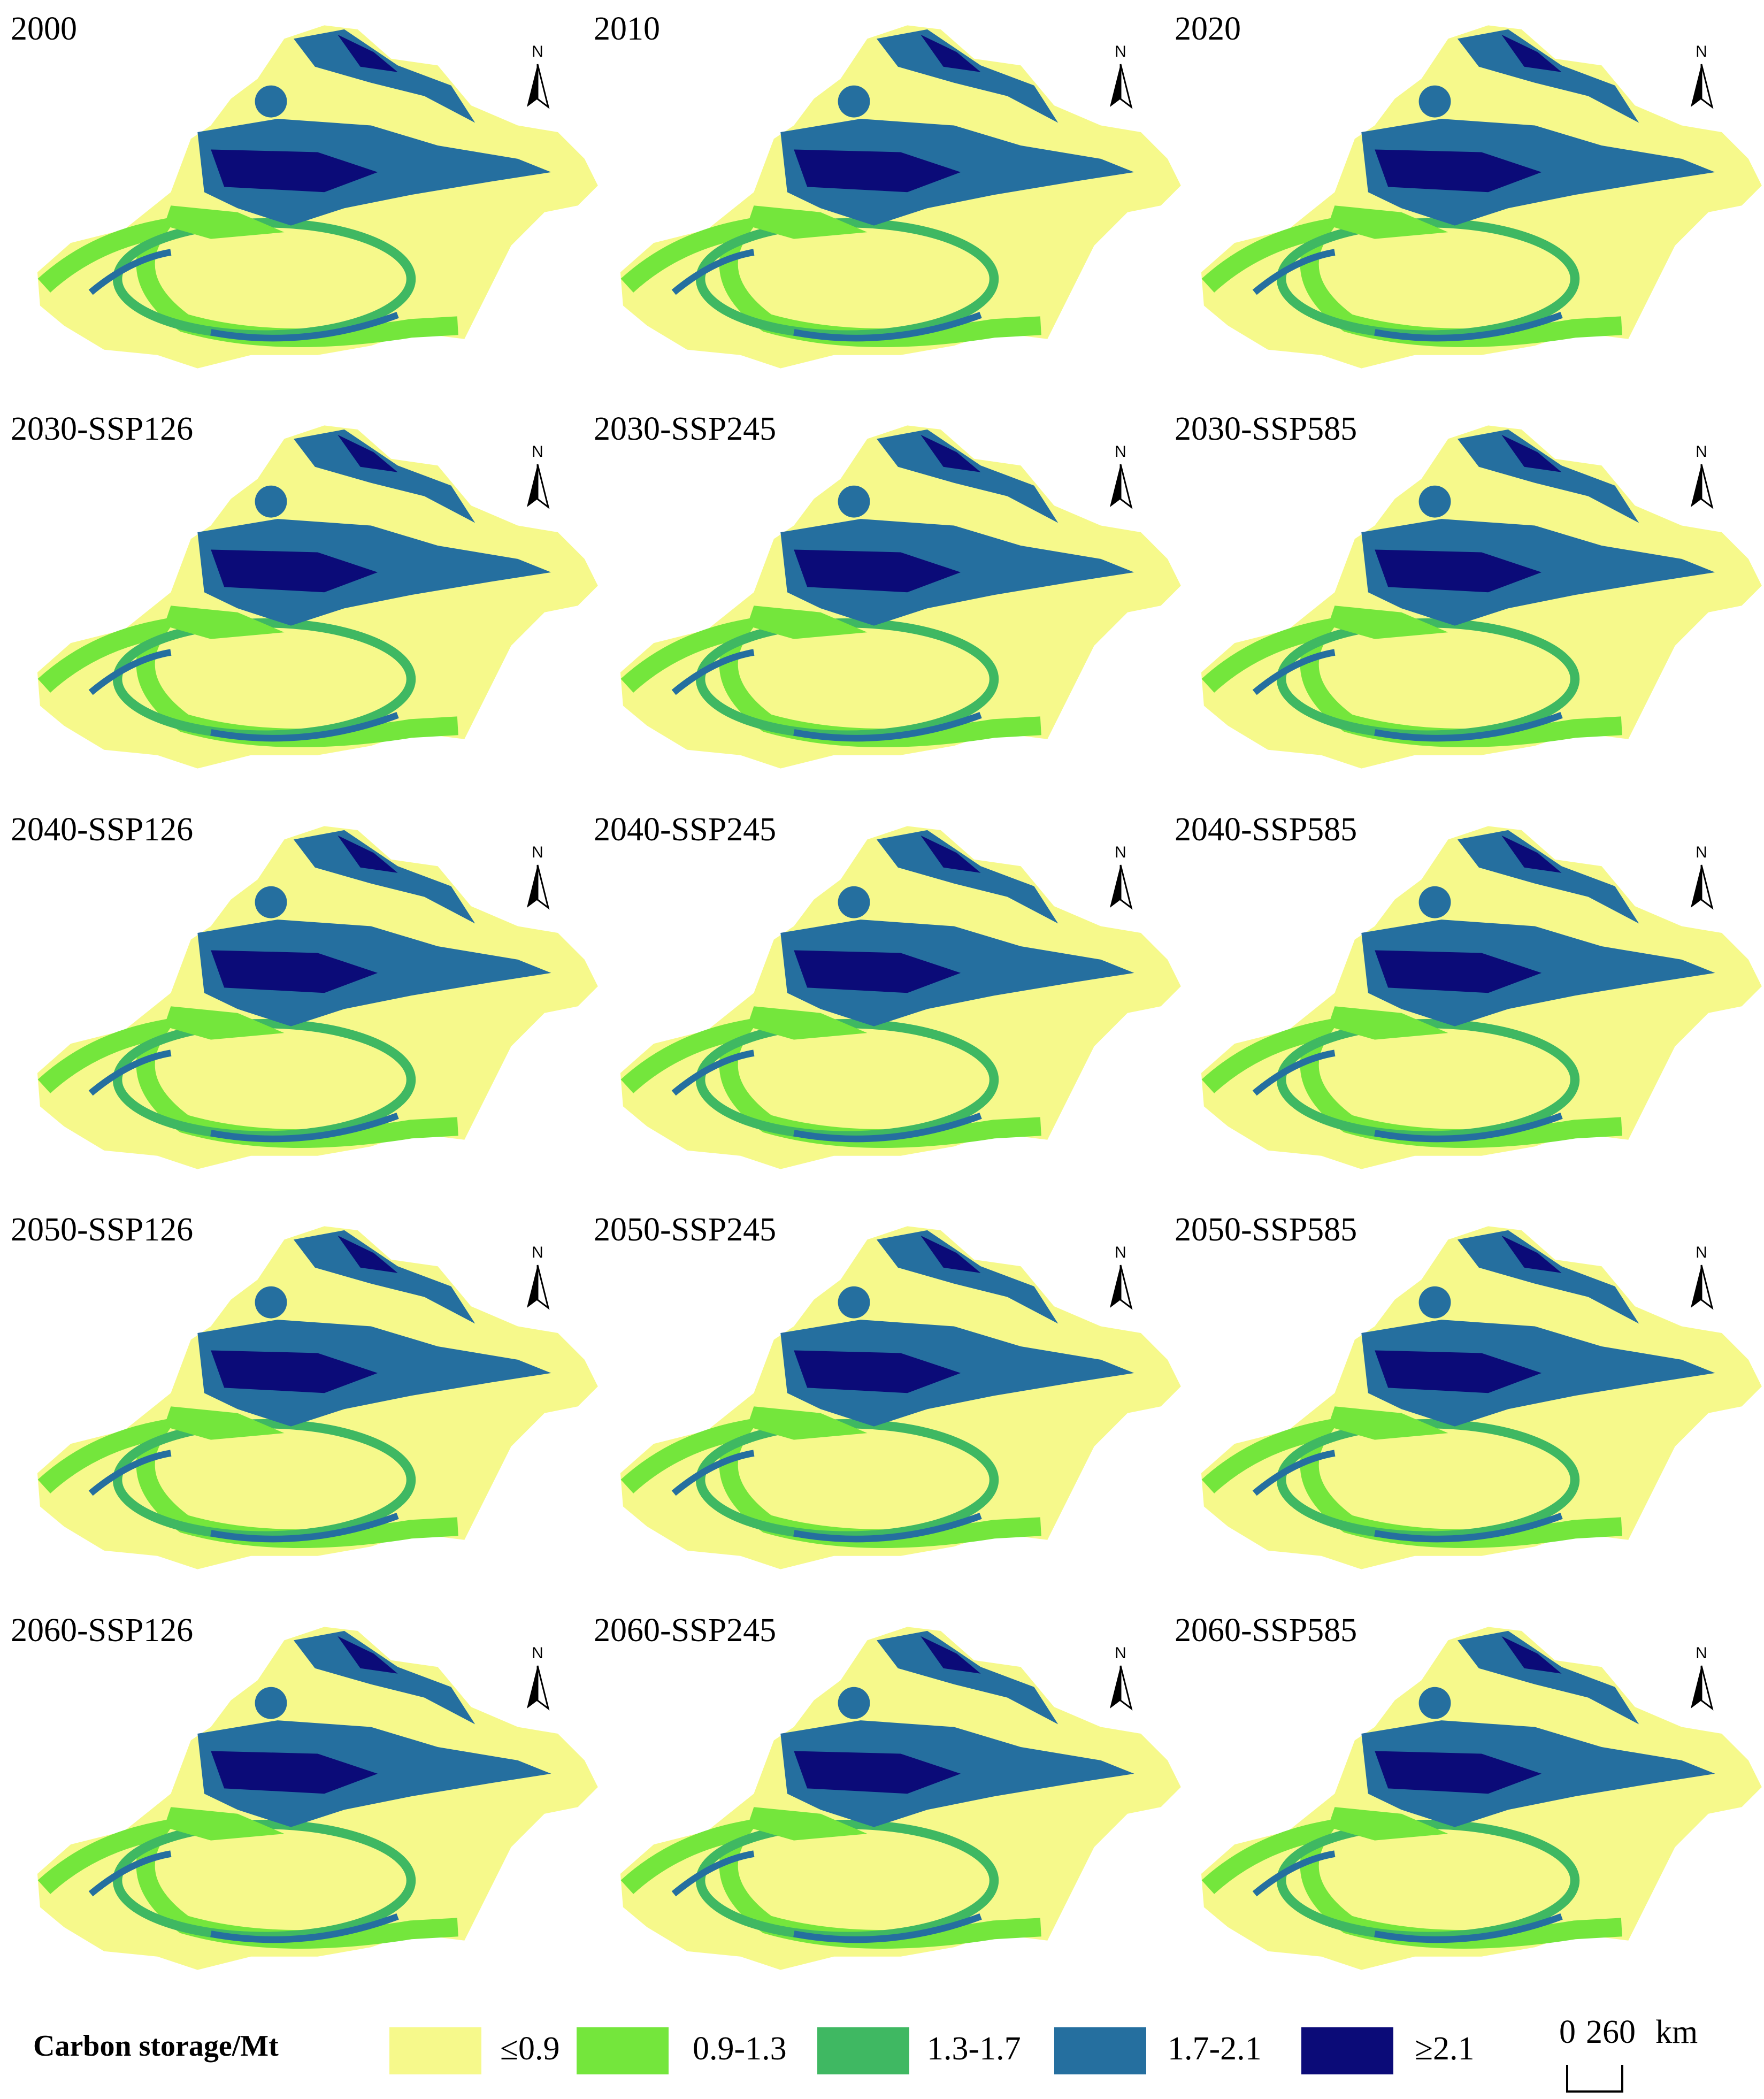 The height and width of the screenshot is (2099, 1764). I want to click on map-panel: 2030-SSP585 N, so click(1468, 589).